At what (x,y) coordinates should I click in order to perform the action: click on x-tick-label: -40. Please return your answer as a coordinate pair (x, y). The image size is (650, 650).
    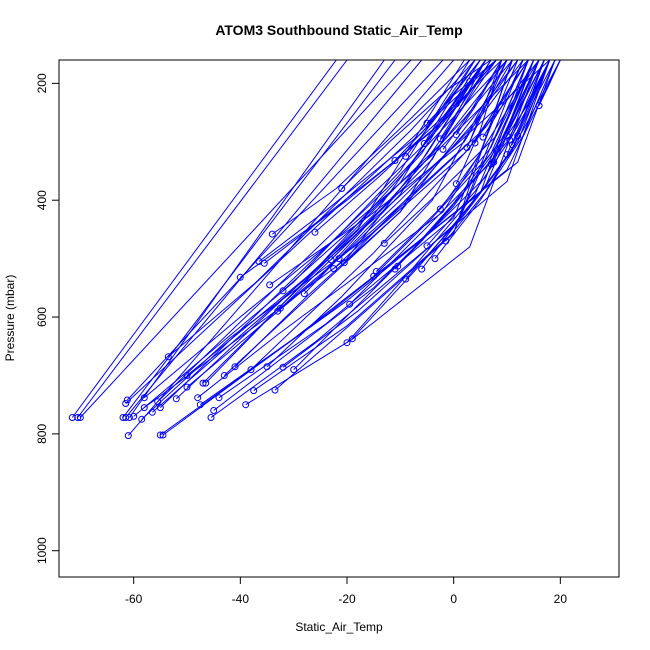
    Looking at the image, I should click on (241, 599).